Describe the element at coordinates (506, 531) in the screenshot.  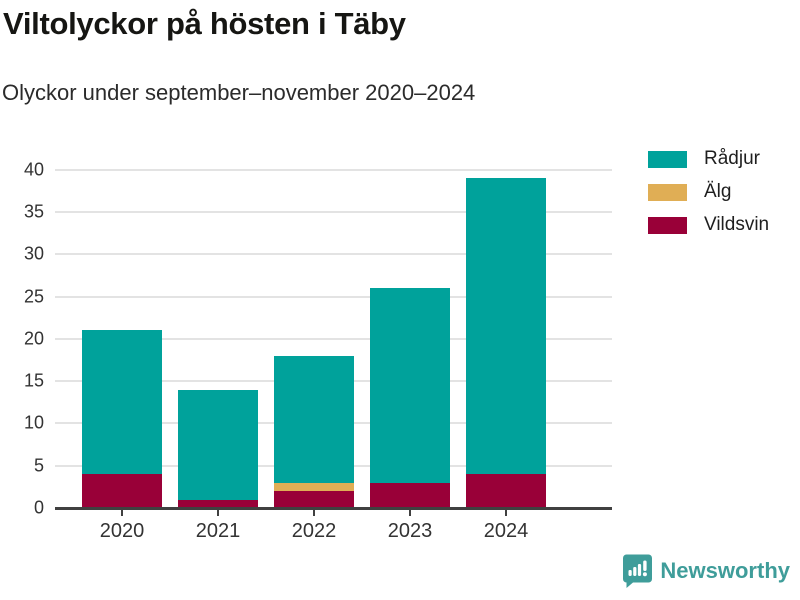
I see `x-tick-label-2024: 2024` at that location.